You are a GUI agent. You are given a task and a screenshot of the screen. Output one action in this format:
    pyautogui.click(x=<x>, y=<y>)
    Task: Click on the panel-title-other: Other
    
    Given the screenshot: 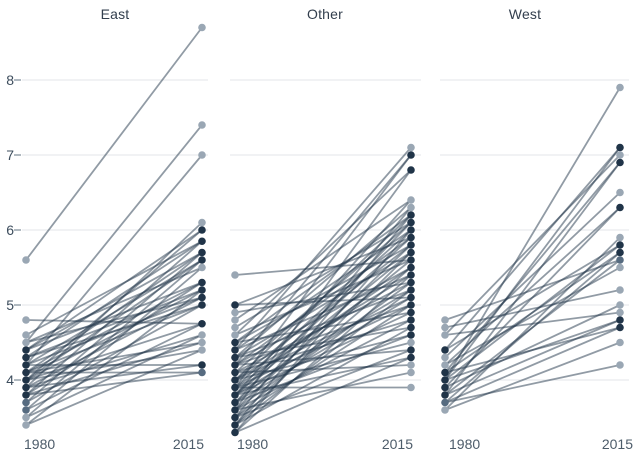 What is the action you would take?
    pyautogui.click(x=324, y=14)
    